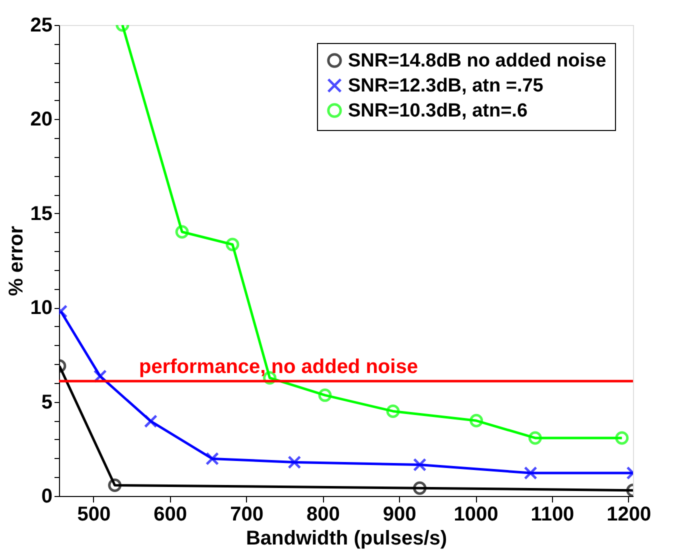  What do you see at coordinates (477, 61) in the screenshot?
I see `legend-label: SNR=14.8dB no added noise` at bounding box center [477, 61].